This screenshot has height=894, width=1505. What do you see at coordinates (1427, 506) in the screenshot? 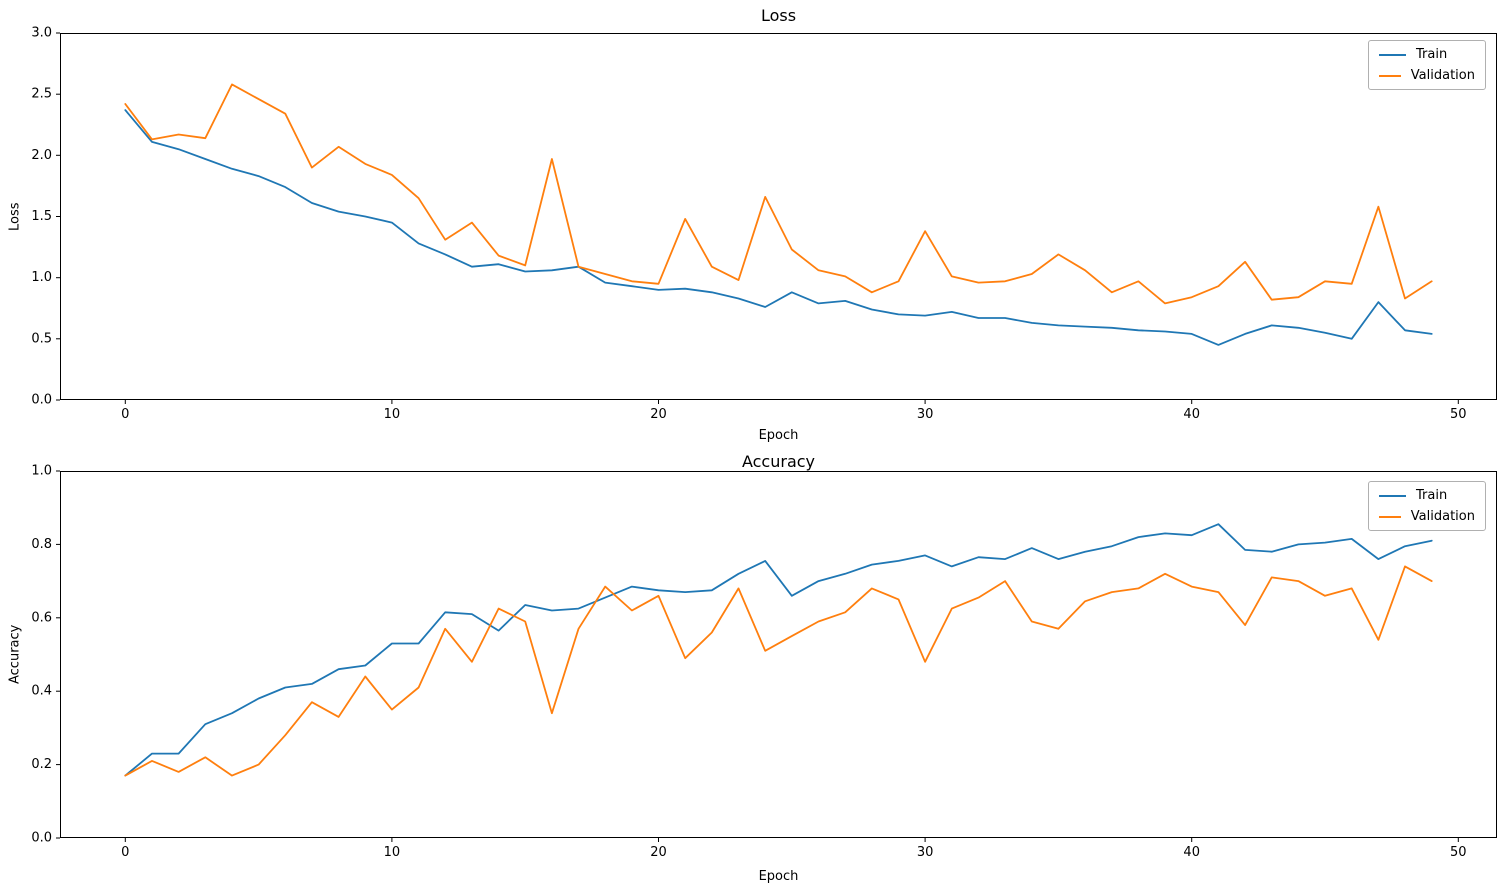
I see `accuracy-legend: Train Validation` at bounding box center [1427, 506].